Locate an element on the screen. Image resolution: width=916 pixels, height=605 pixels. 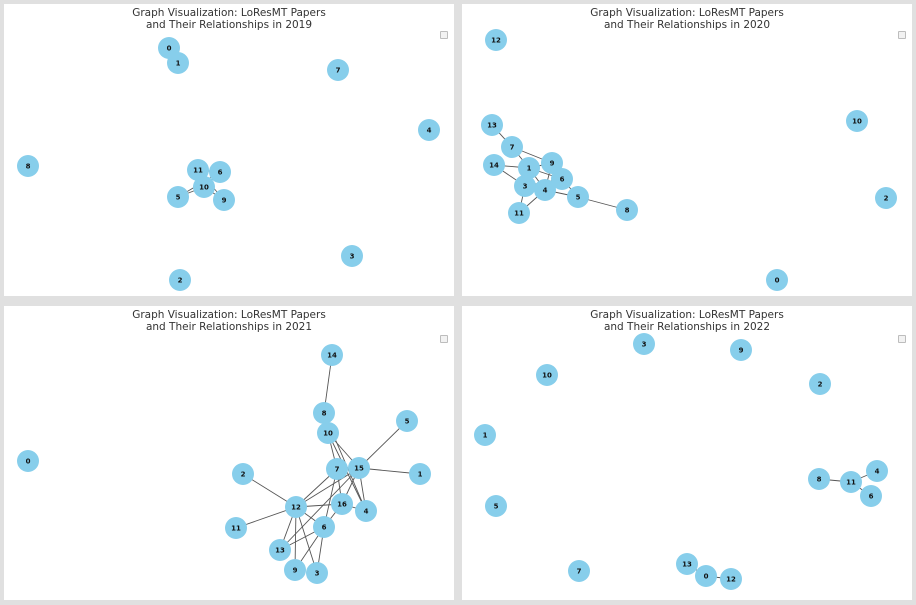
node-9: 9 is located at coordinates (295, 570).